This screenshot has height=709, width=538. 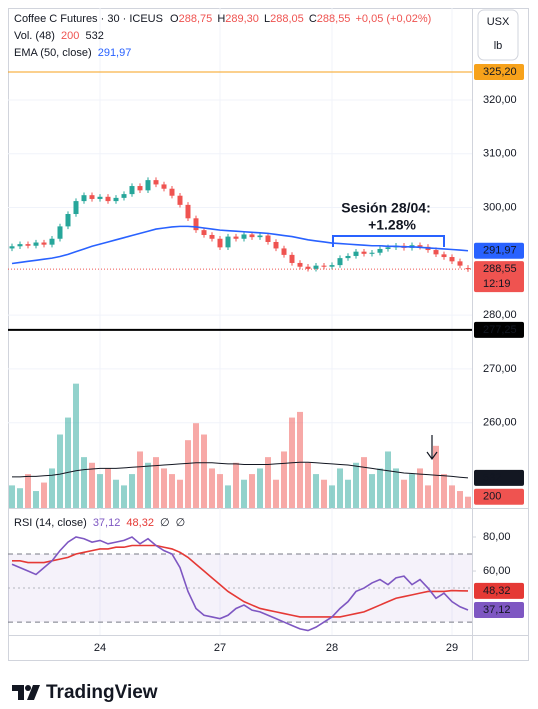 I want to click on symbol: Coffee C Futures · 30 · ICEUS, so click(x=88, y=19).